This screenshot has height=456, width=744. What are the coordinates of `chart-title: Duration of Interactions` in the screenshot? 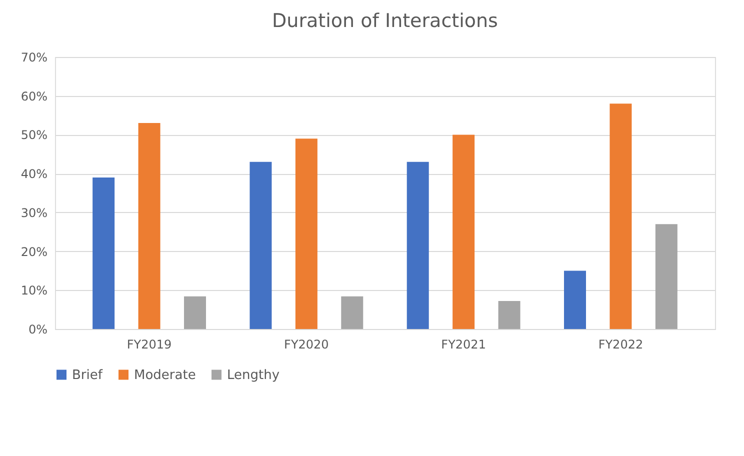 It's located at (385, 21).